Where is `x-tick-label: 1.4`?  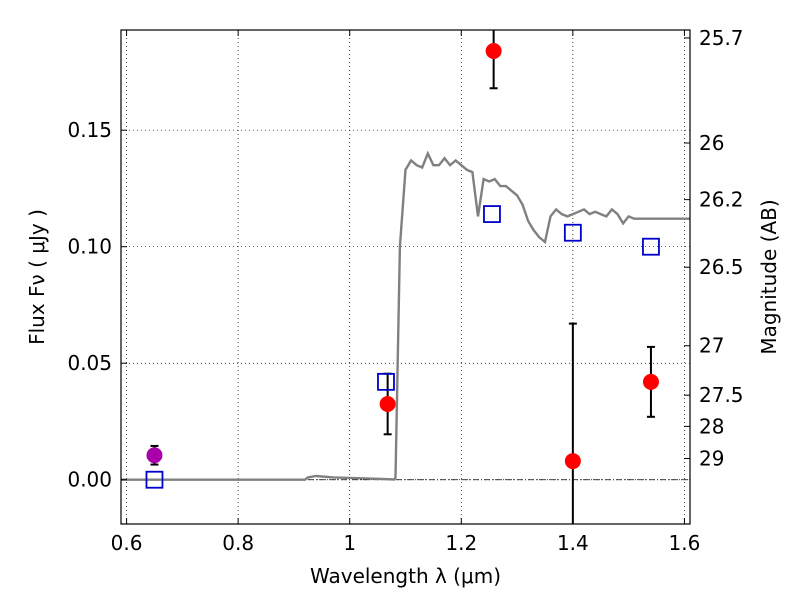 x-tick-label: 1.4 is located at coordinates (573, 543).